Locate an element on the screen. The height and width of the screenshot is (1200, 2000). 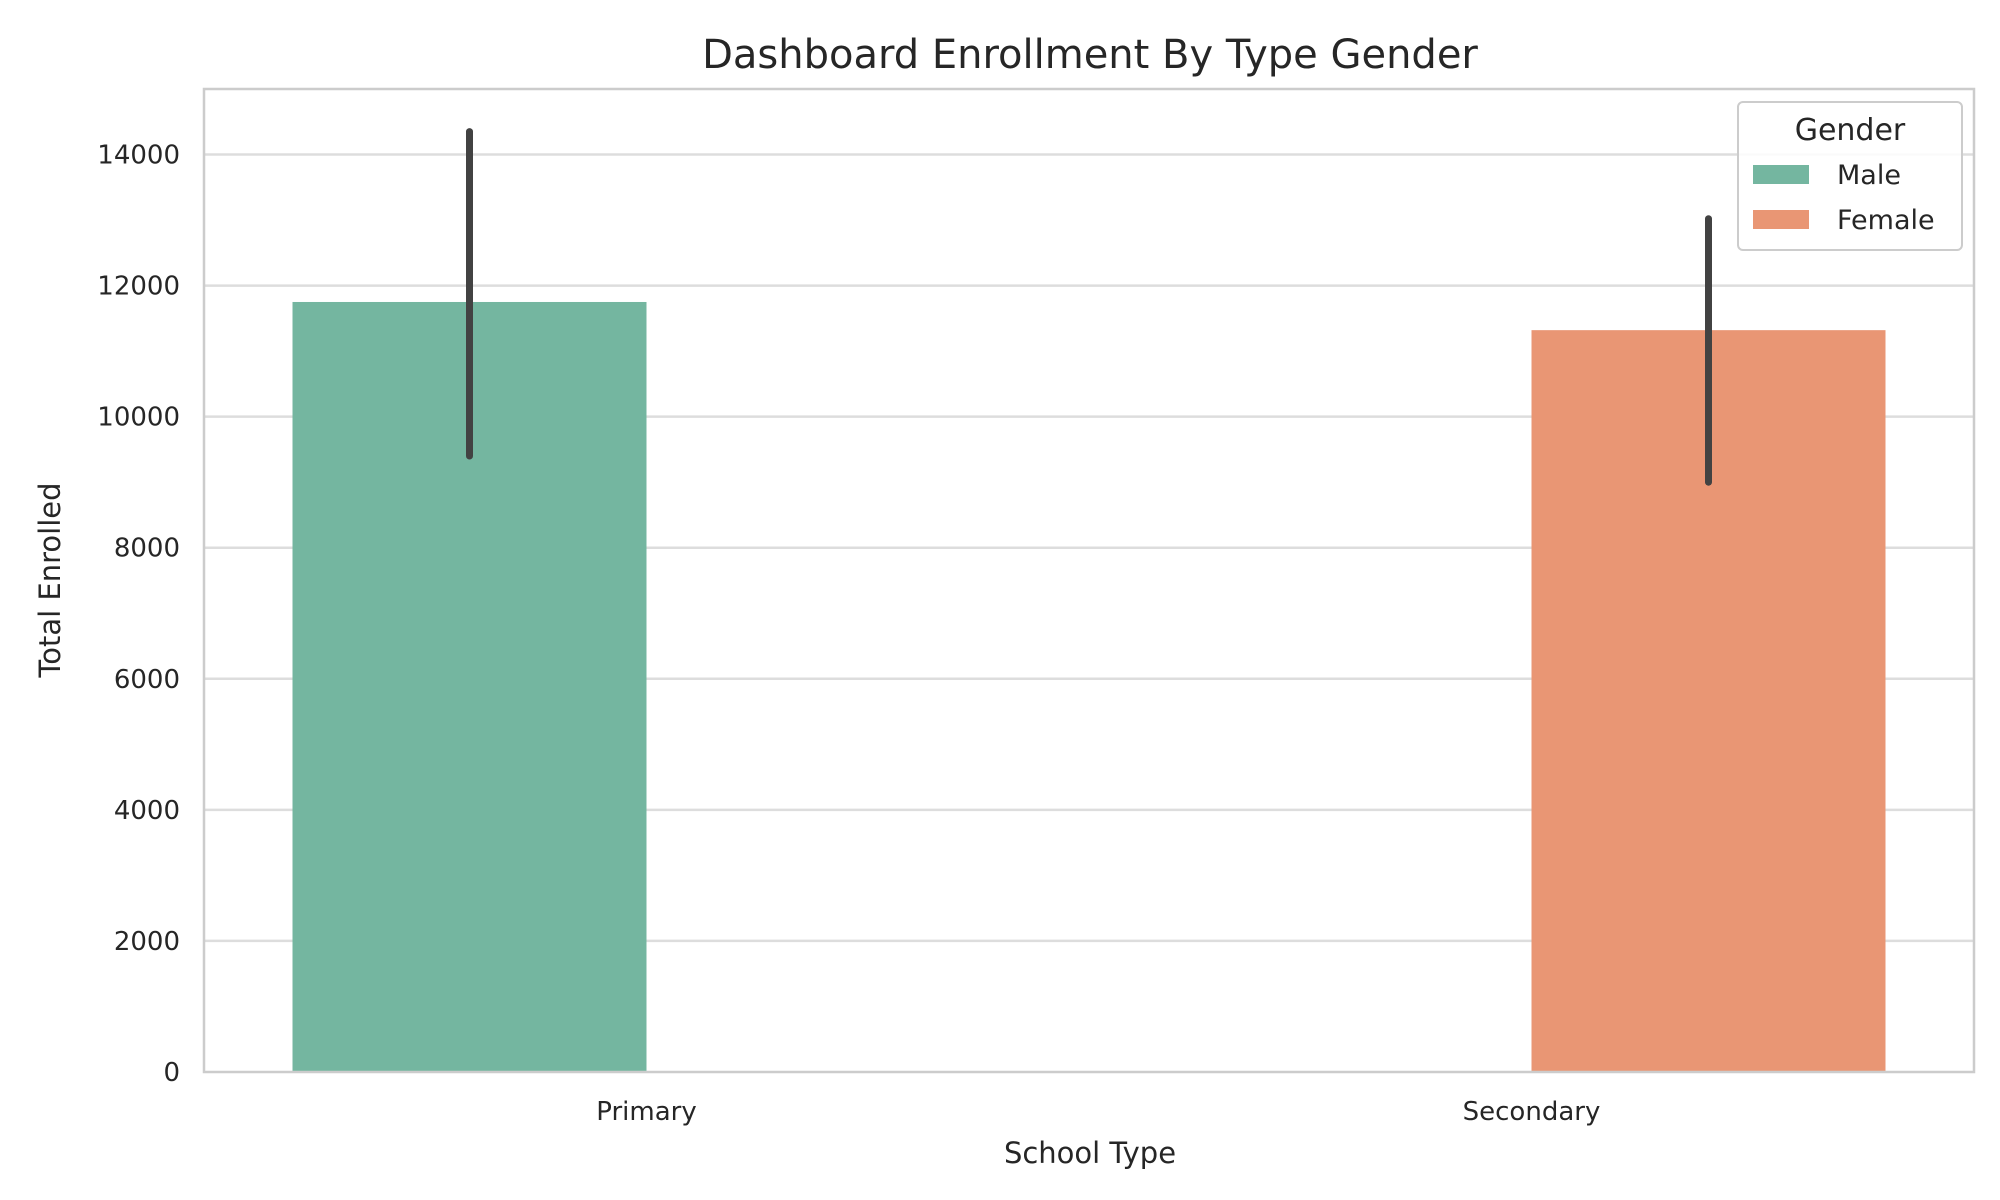
y-tick-label: 0 is located at coordinates (171, 1073).